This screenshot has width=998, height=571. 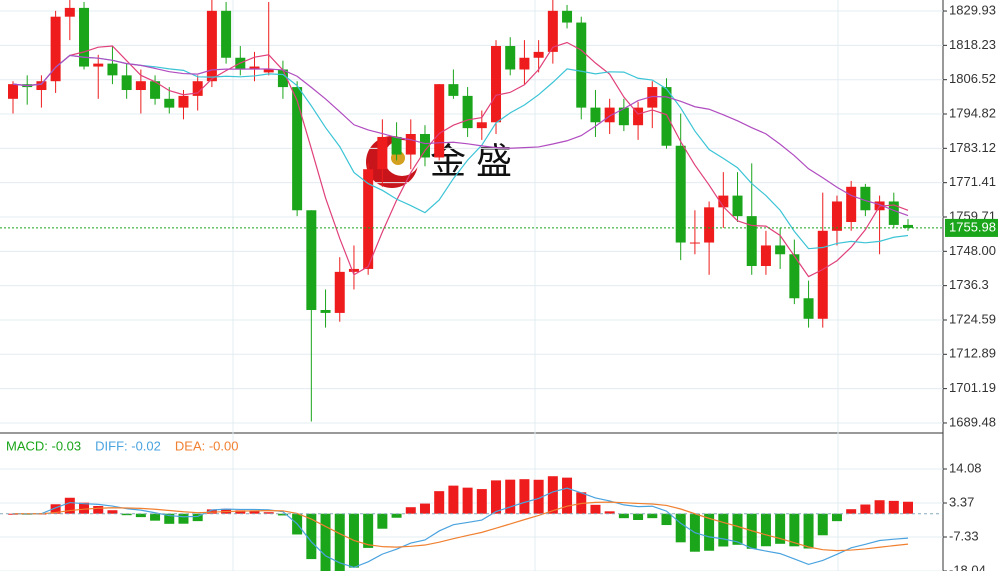 I want to click on y-tick-label: 1829.93, so click(x=972, y=9).